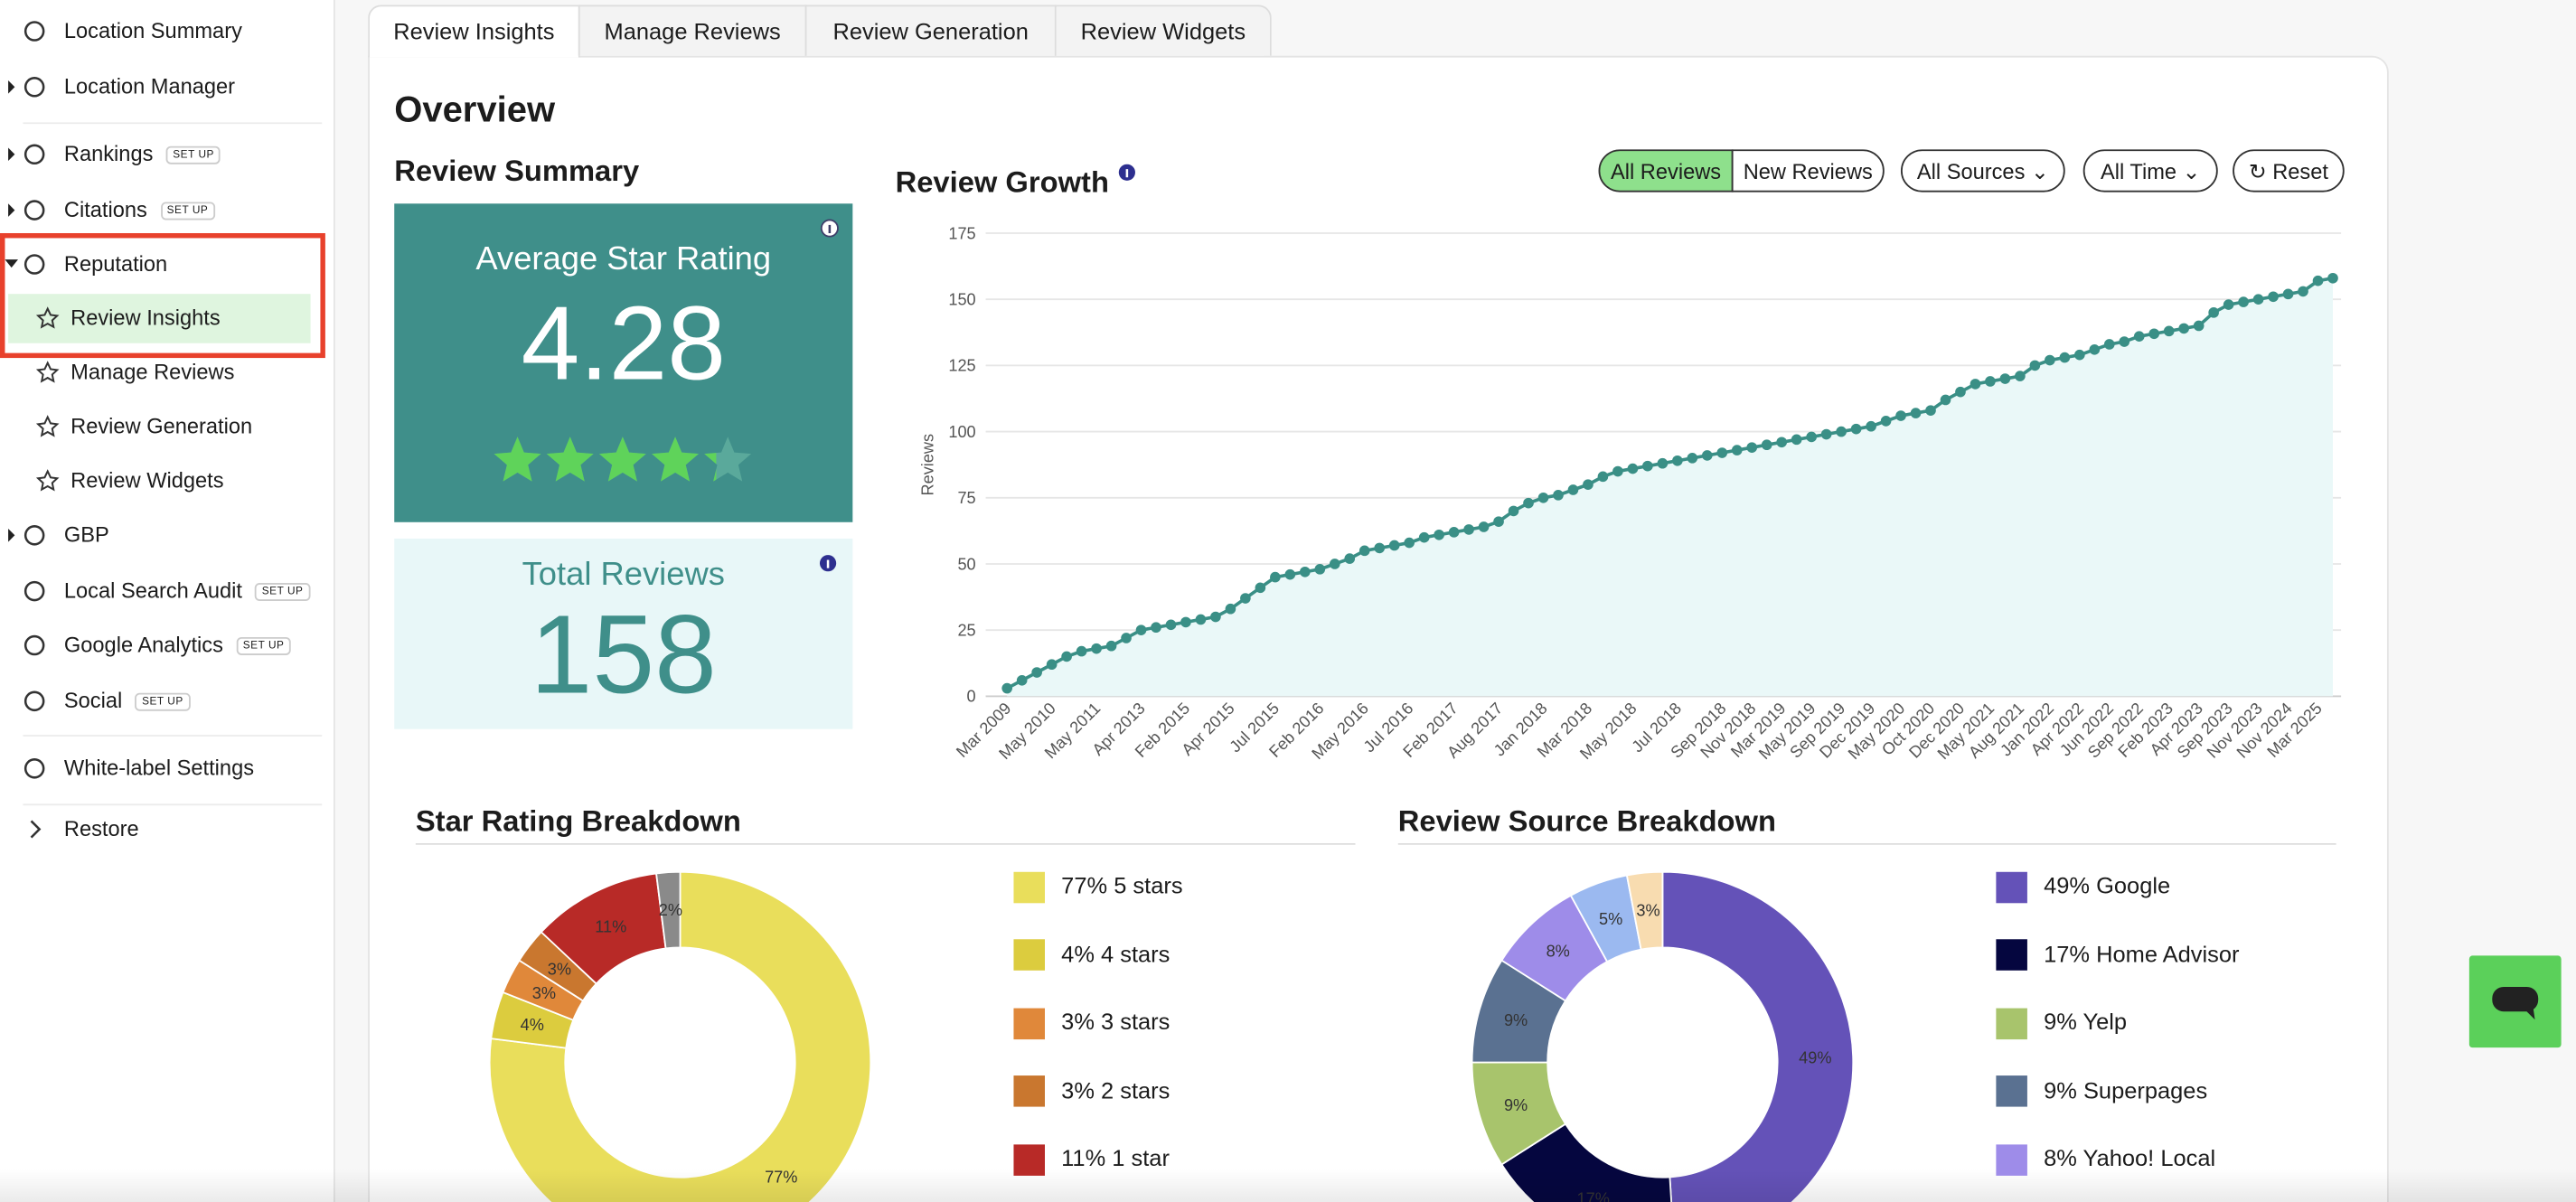 This screenshot has width=2576, height=1202. Describe the element at coordinates (2515, 1001) in the screenshot. I see `chat-button` at that location.